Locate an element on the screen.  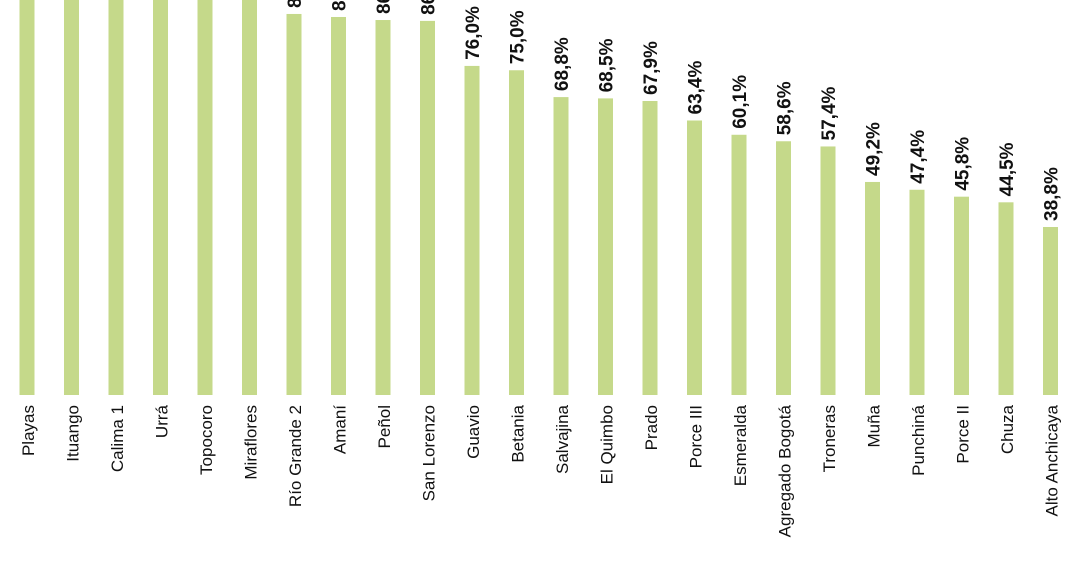
value-label: 86,4% is located at coordinates (429, 7).